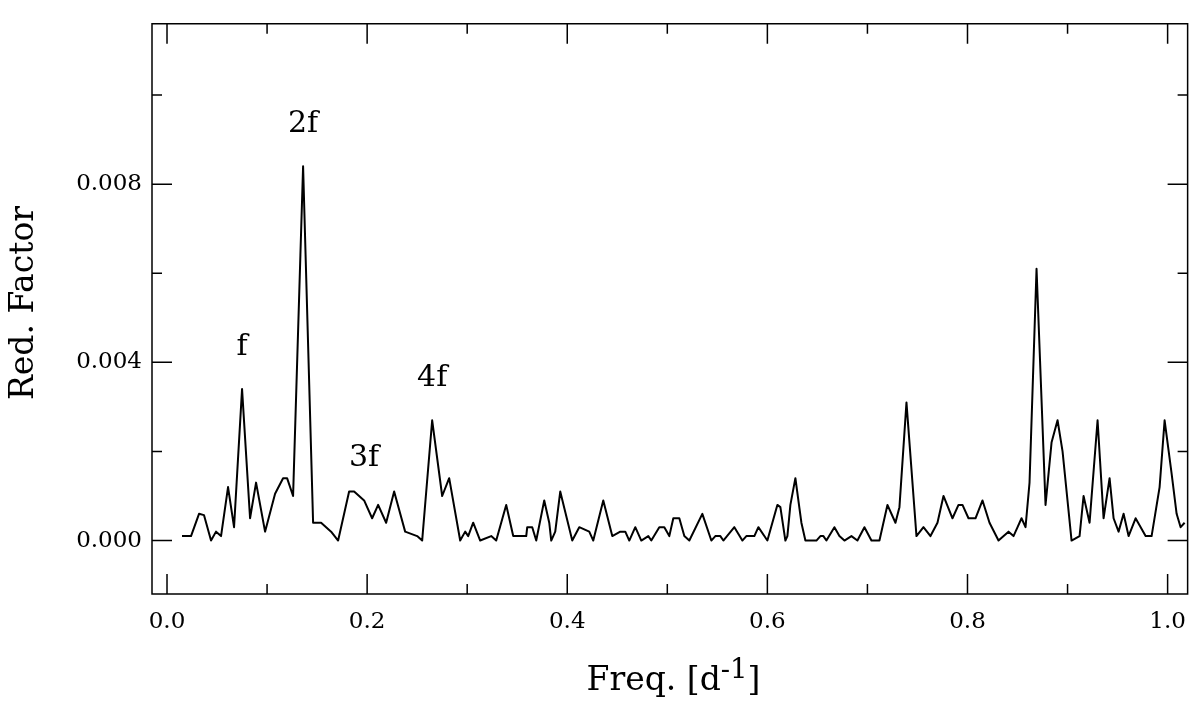  I want to click on annotation: f, so click(243, 344).